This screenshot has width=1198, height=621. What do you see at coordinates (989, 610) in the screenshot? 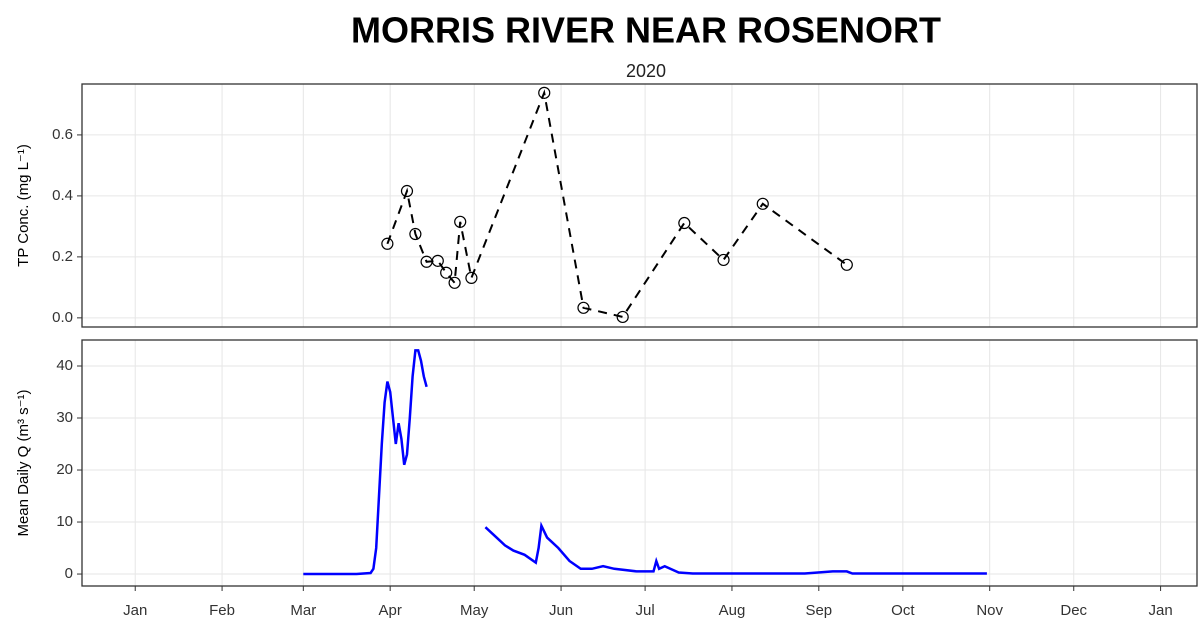
I see `x-tick-label: Nov` at bounding box center [989, 610].